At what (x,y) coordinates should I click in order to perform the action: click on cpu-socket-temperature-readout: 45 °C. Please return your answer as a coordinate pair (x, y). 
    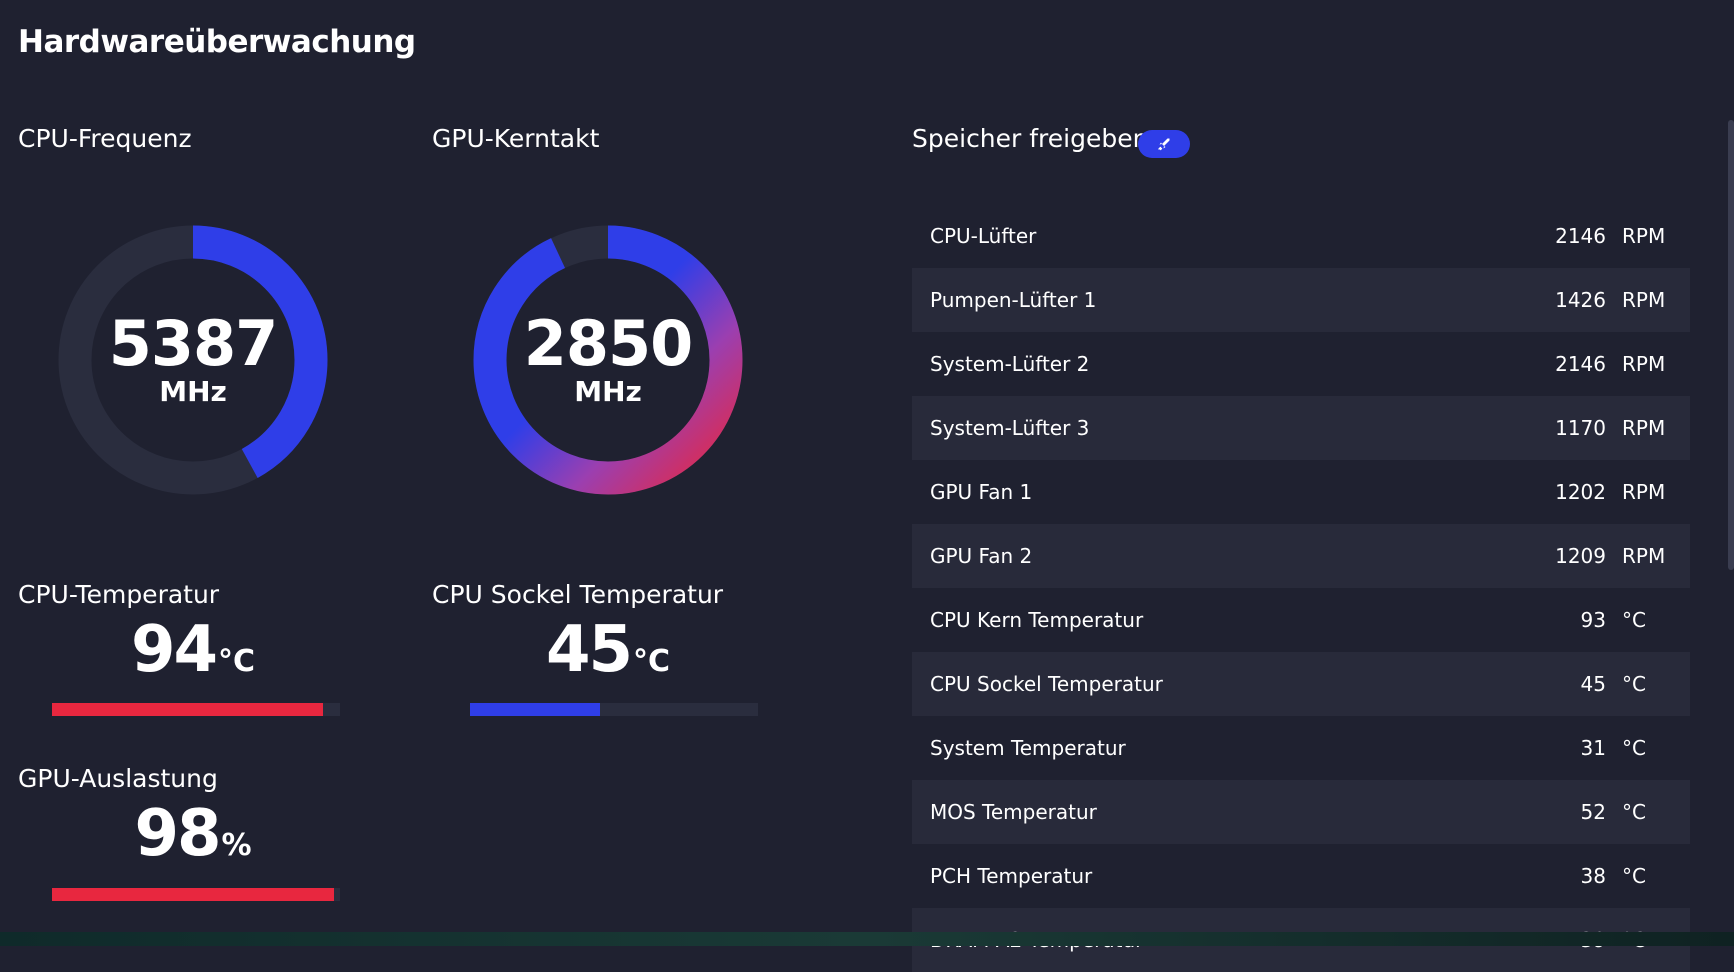
    Looking at the image, I should click on (608, 650).